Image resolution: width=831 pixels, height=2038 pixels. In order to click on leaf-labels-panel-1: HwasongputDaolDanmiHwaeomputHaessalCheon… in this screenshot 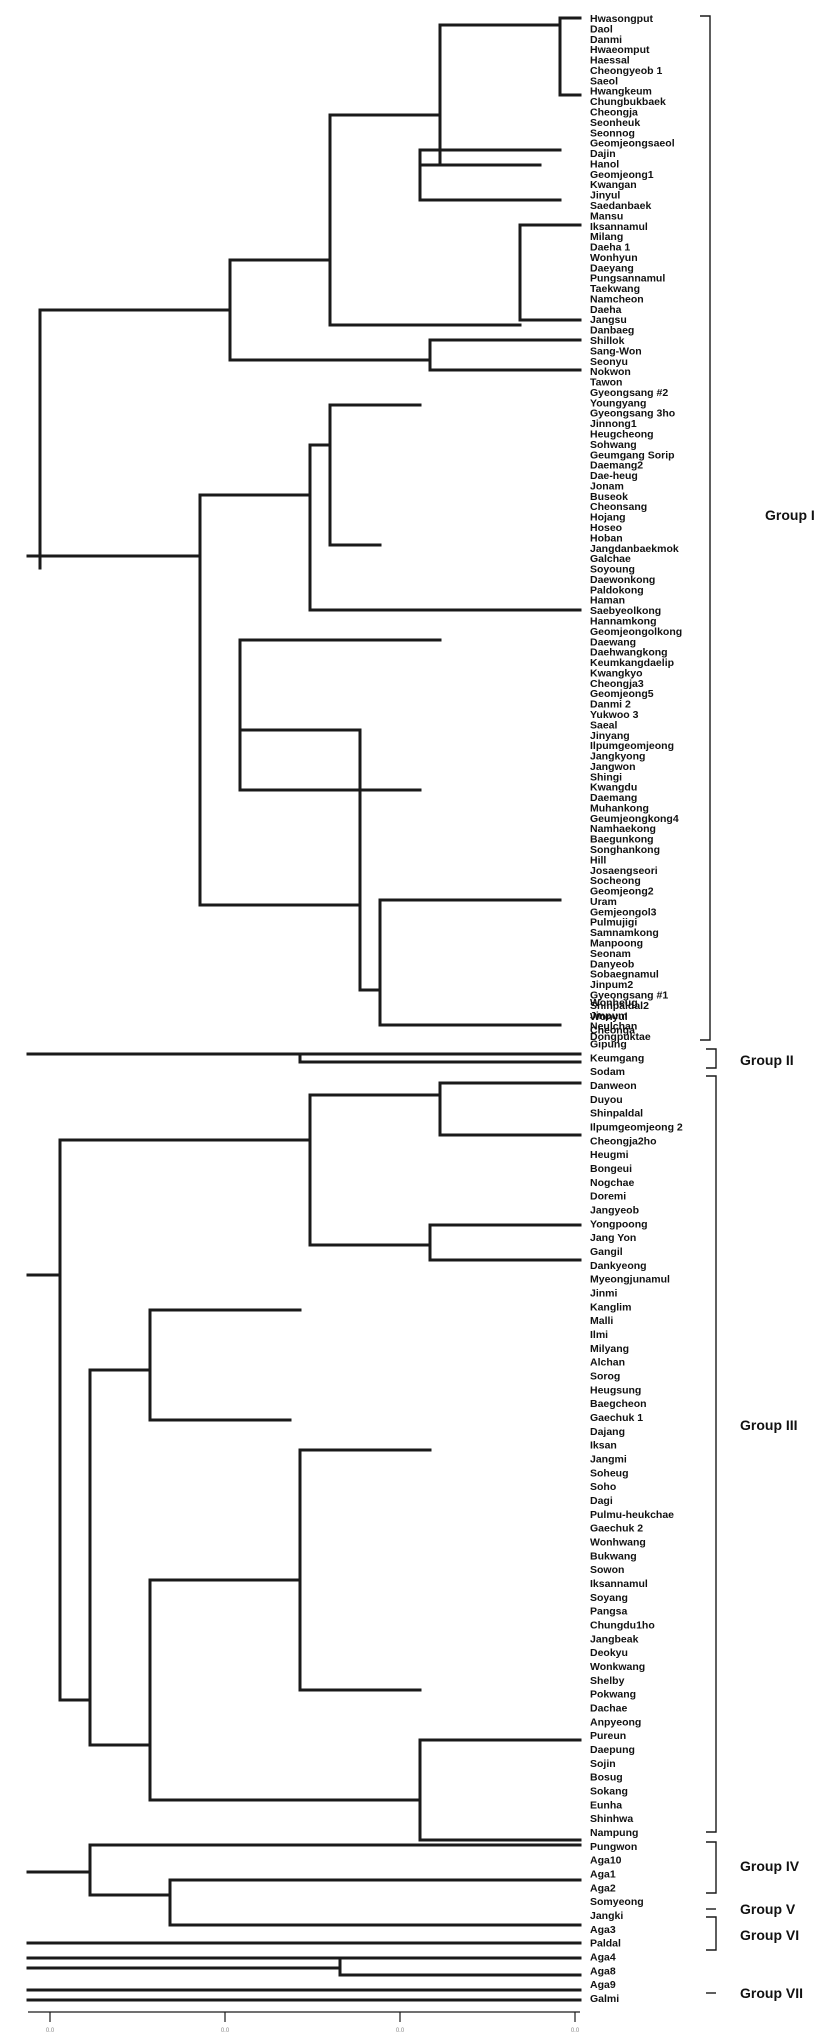, I will do `click(636, 528)`.